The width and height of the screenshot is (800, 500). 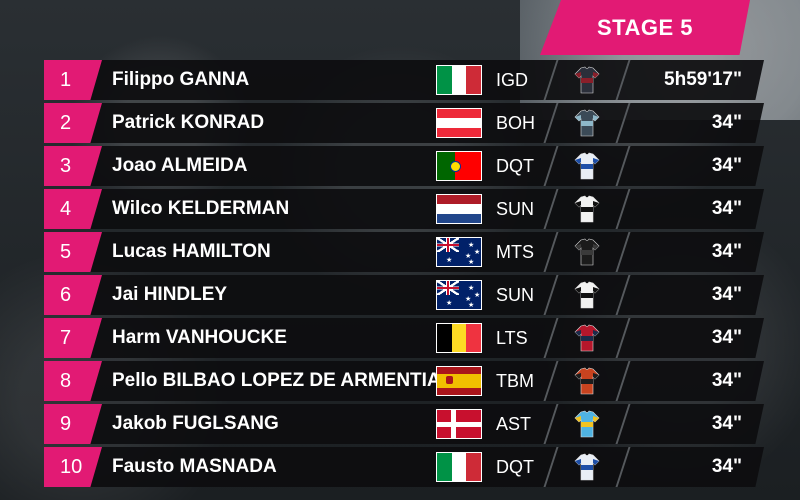 I want to click on team-code: IGD, so click(x=512, y=79).